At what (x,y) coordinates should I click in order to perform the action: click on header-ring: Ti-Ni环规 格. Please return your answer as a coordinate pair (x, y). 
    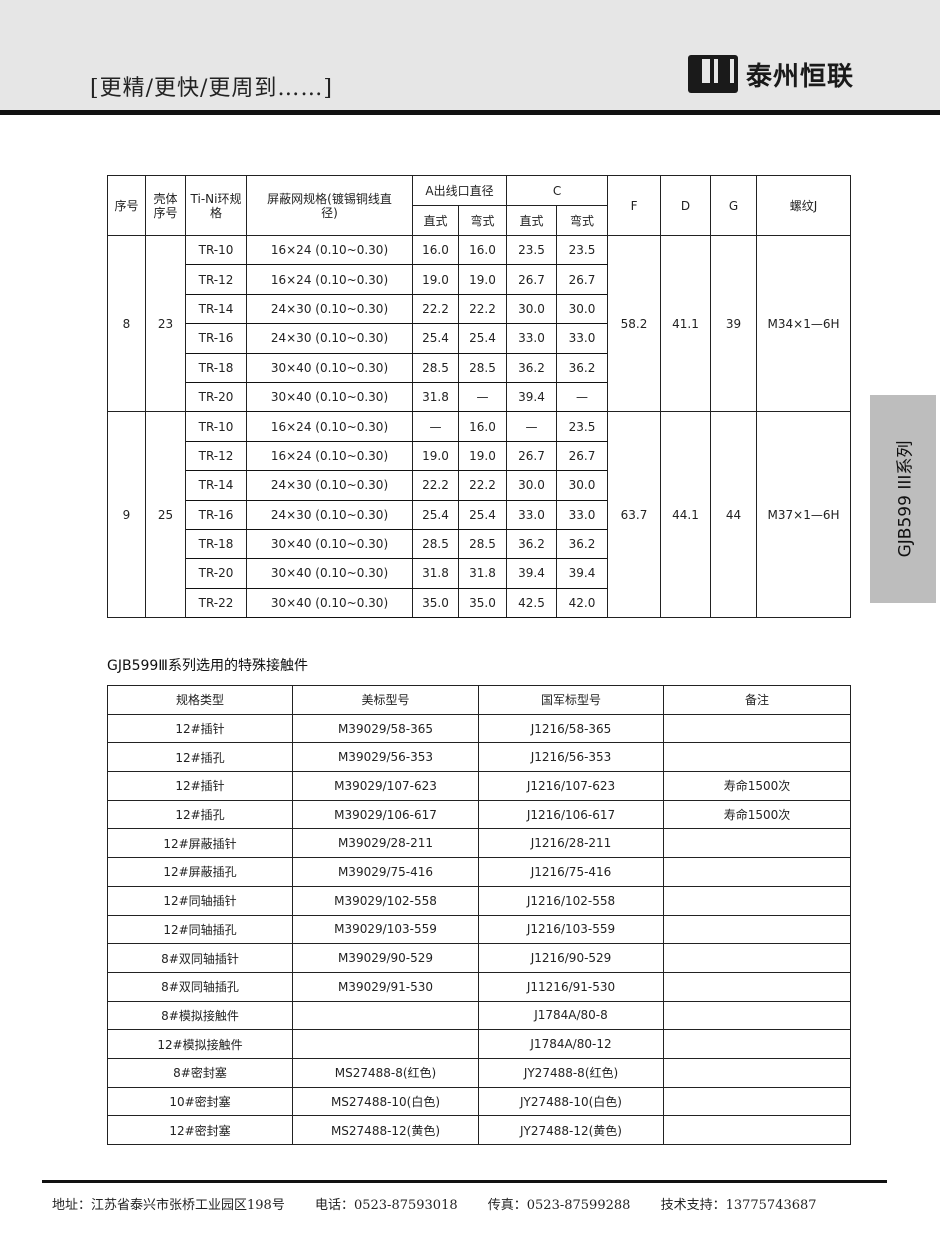
    Looking at the image, I should click on (216, 205).